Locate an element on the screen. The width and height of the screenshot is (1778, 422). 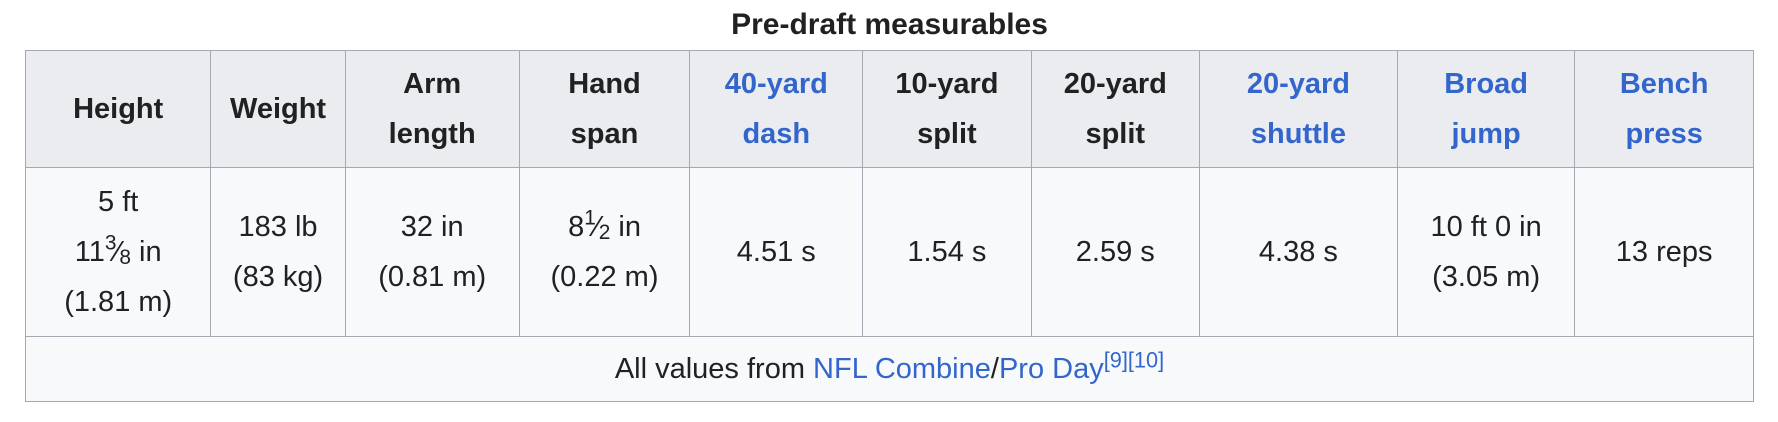
link-pro-day: Pro Day is located at coordinates (1051, 369).